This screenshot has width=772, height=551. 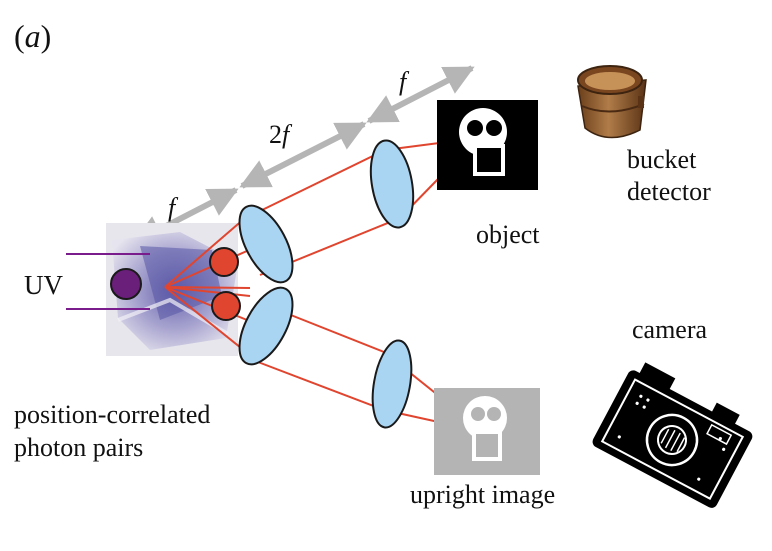 What do you see at coordinates (669, 175) in the screenshot?
I see `bucket-detector-label: bucket detector` at bounding box center [669, 175].